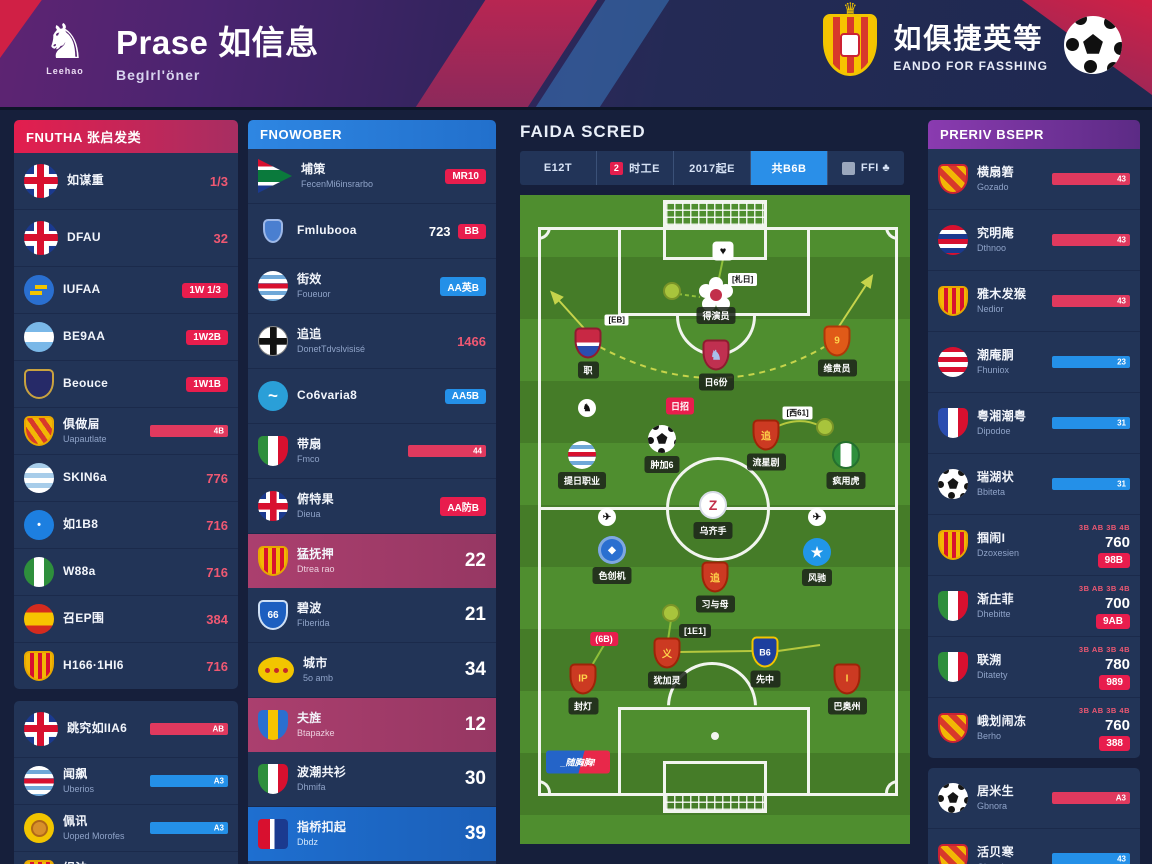  Describe the element at coordinates (992, 247) in the screenshot. I see `team-subname: Dthnoo` at that location.